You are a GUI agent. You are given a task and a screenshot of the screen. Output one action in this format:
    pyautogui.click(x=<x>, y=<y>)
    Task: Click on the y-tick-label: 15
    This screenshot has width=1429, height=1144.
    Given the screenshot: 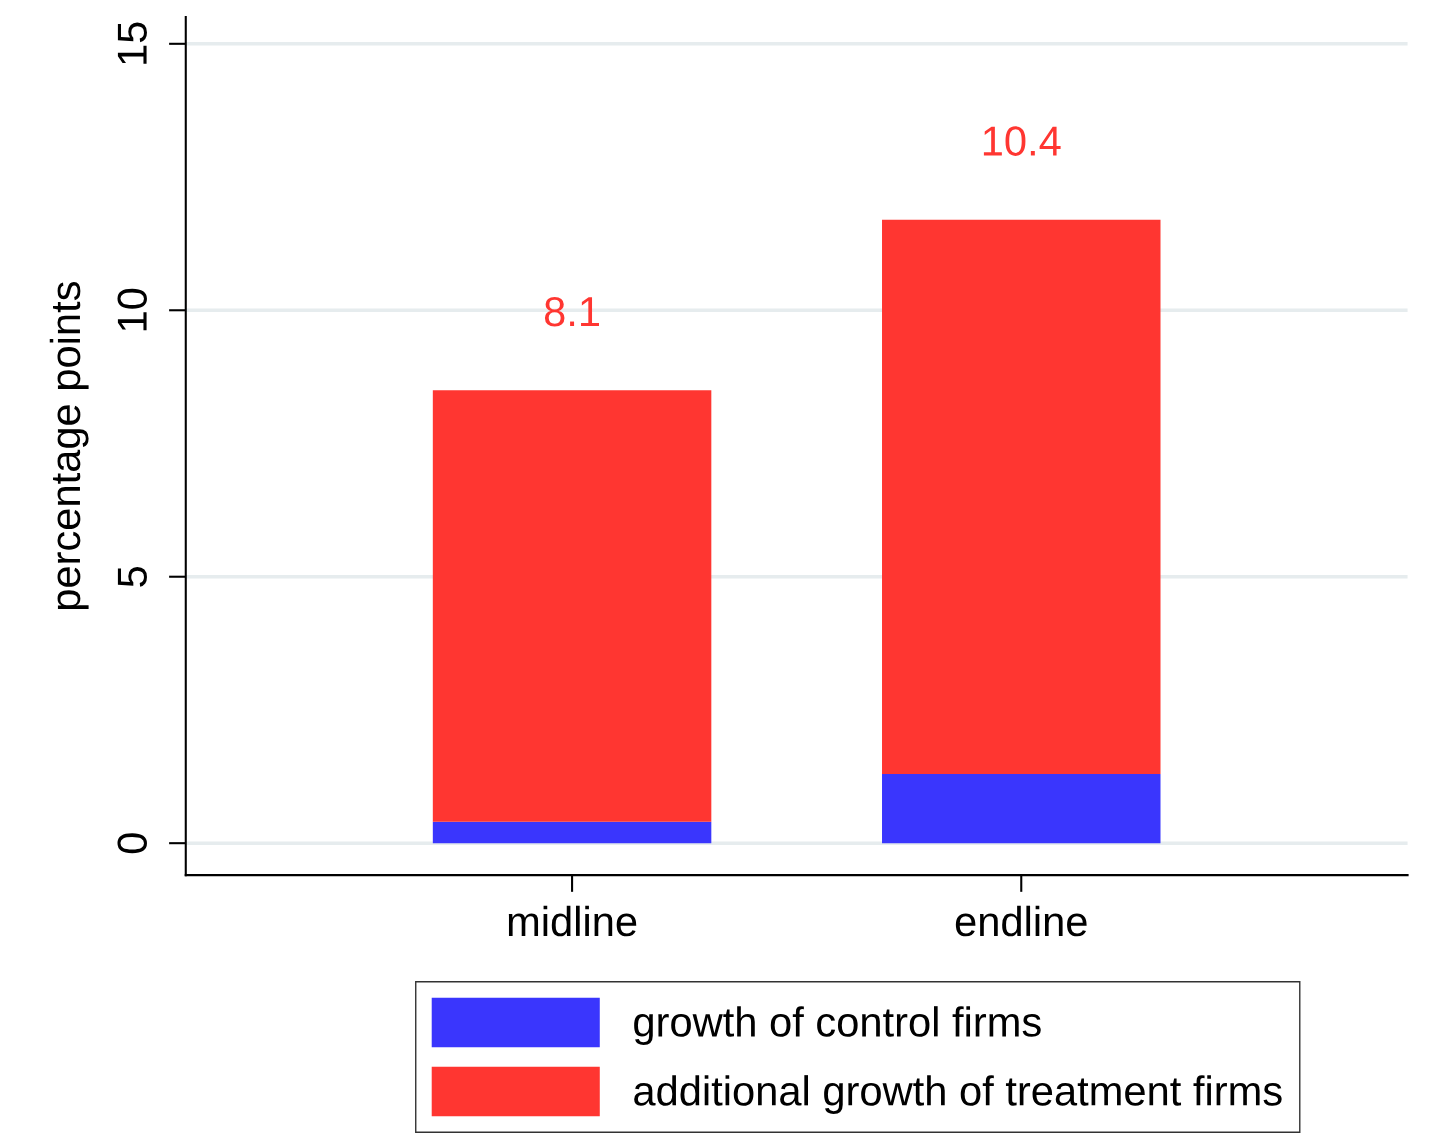 What is the action you would take?
    pyautogui.click(x=132, y=43)
    